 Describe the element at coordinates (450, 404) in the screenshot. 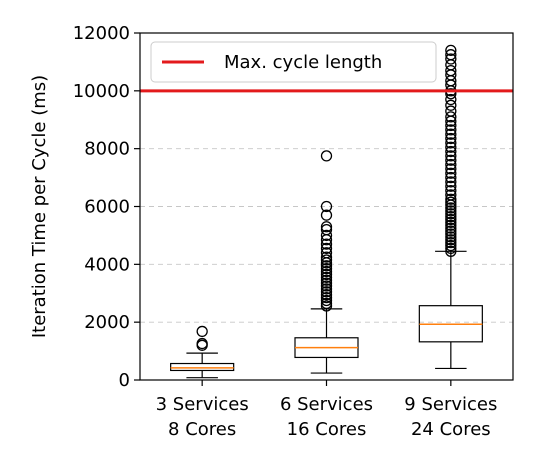

I see `x-tick-label-line1: 9 Services` at that location.